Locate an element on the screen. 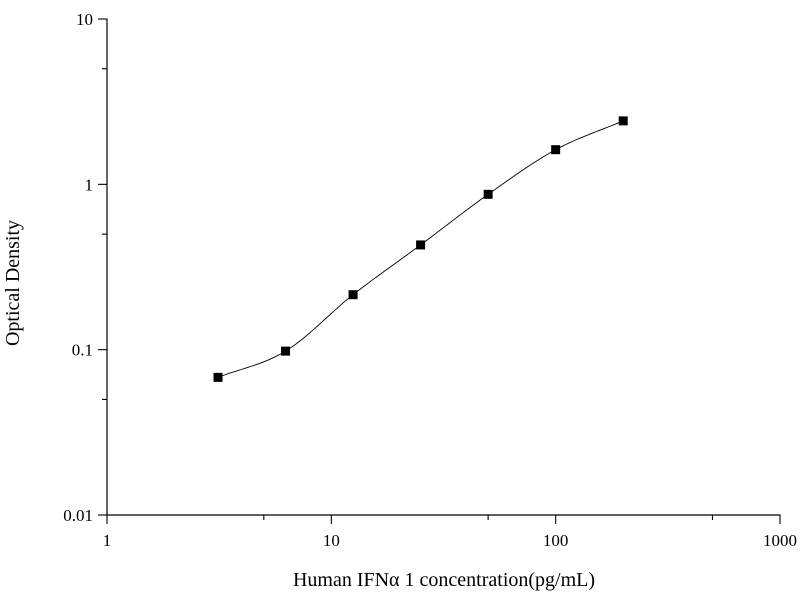 This screenshot has width=800, height=600. y-tick-label: 1 is located at coordinates (89, 184).